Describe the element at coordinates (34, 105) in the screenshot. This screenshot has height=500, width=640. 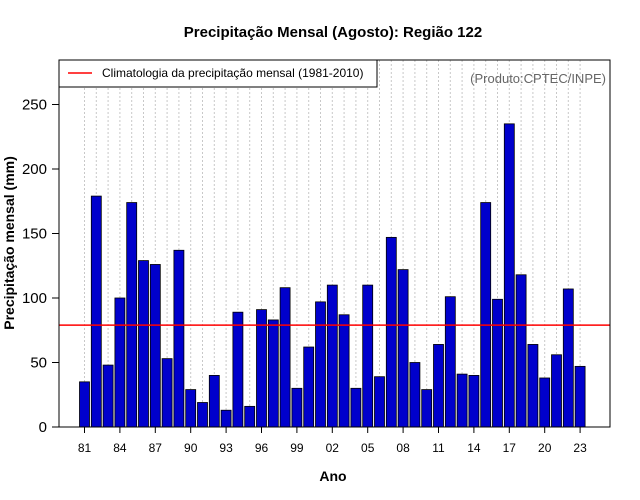
I see `y-tick-label-250: 250` at that location.